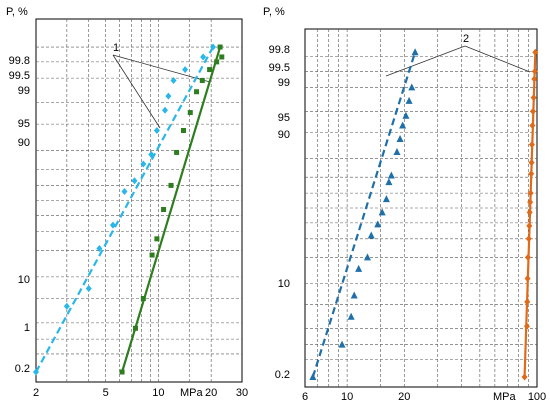 The height and width of the screenshot is (409, 550). What do you see at coordinates (505, 397) in the screenshot?
I see `right-x-axis-unit: MPa` at bounding box center [505, 397].